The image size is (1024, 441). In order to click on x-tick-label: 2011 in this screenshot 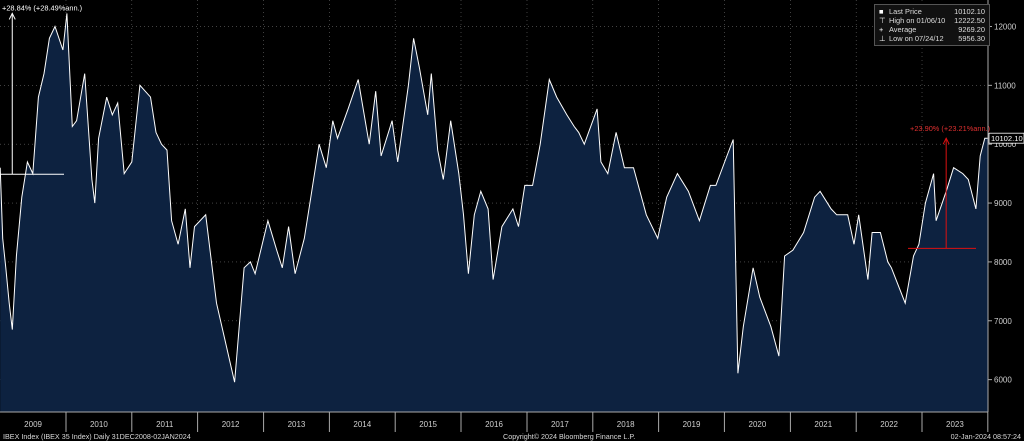, I will do `click(165, 424)`.